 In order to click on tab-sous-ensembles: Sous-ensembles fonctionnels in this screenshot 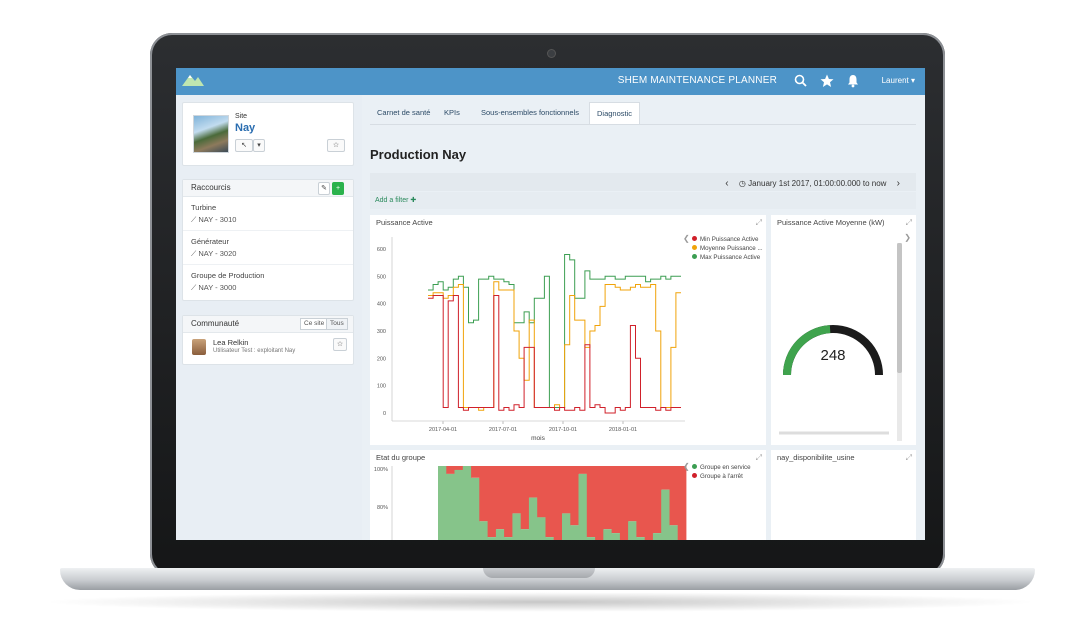, I will do `click(530, 112)`.